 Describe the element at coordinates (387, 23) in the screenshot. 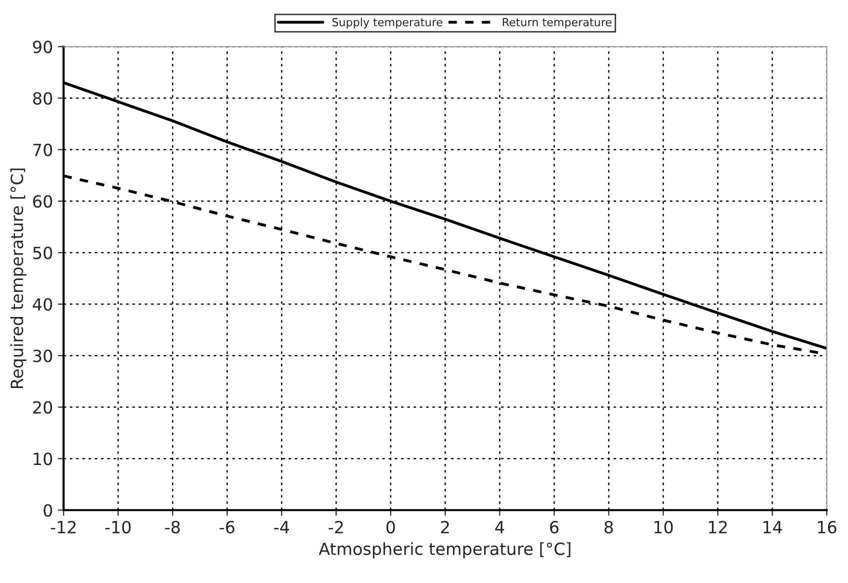

I see `legend-label: Supply temperature` at that location.